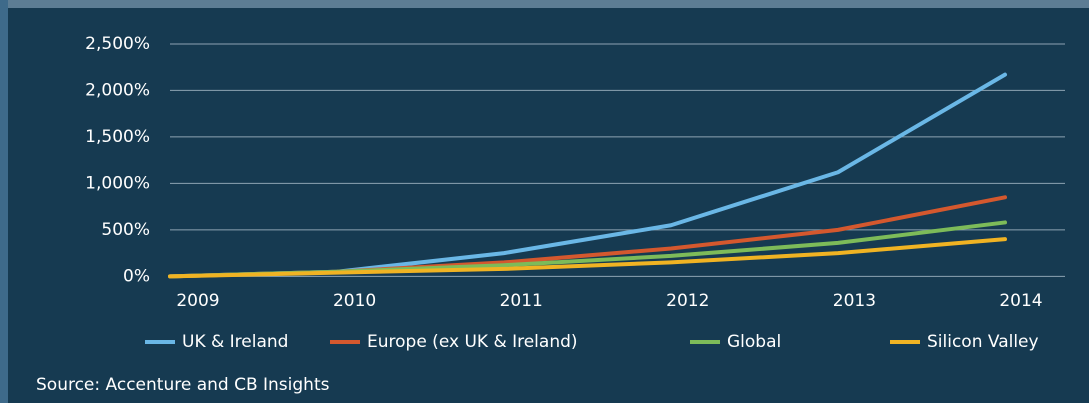 The height and width of the screenshot is (403, 1089). I want to click on y-tick-label: 2,500%, so click(117, 44).